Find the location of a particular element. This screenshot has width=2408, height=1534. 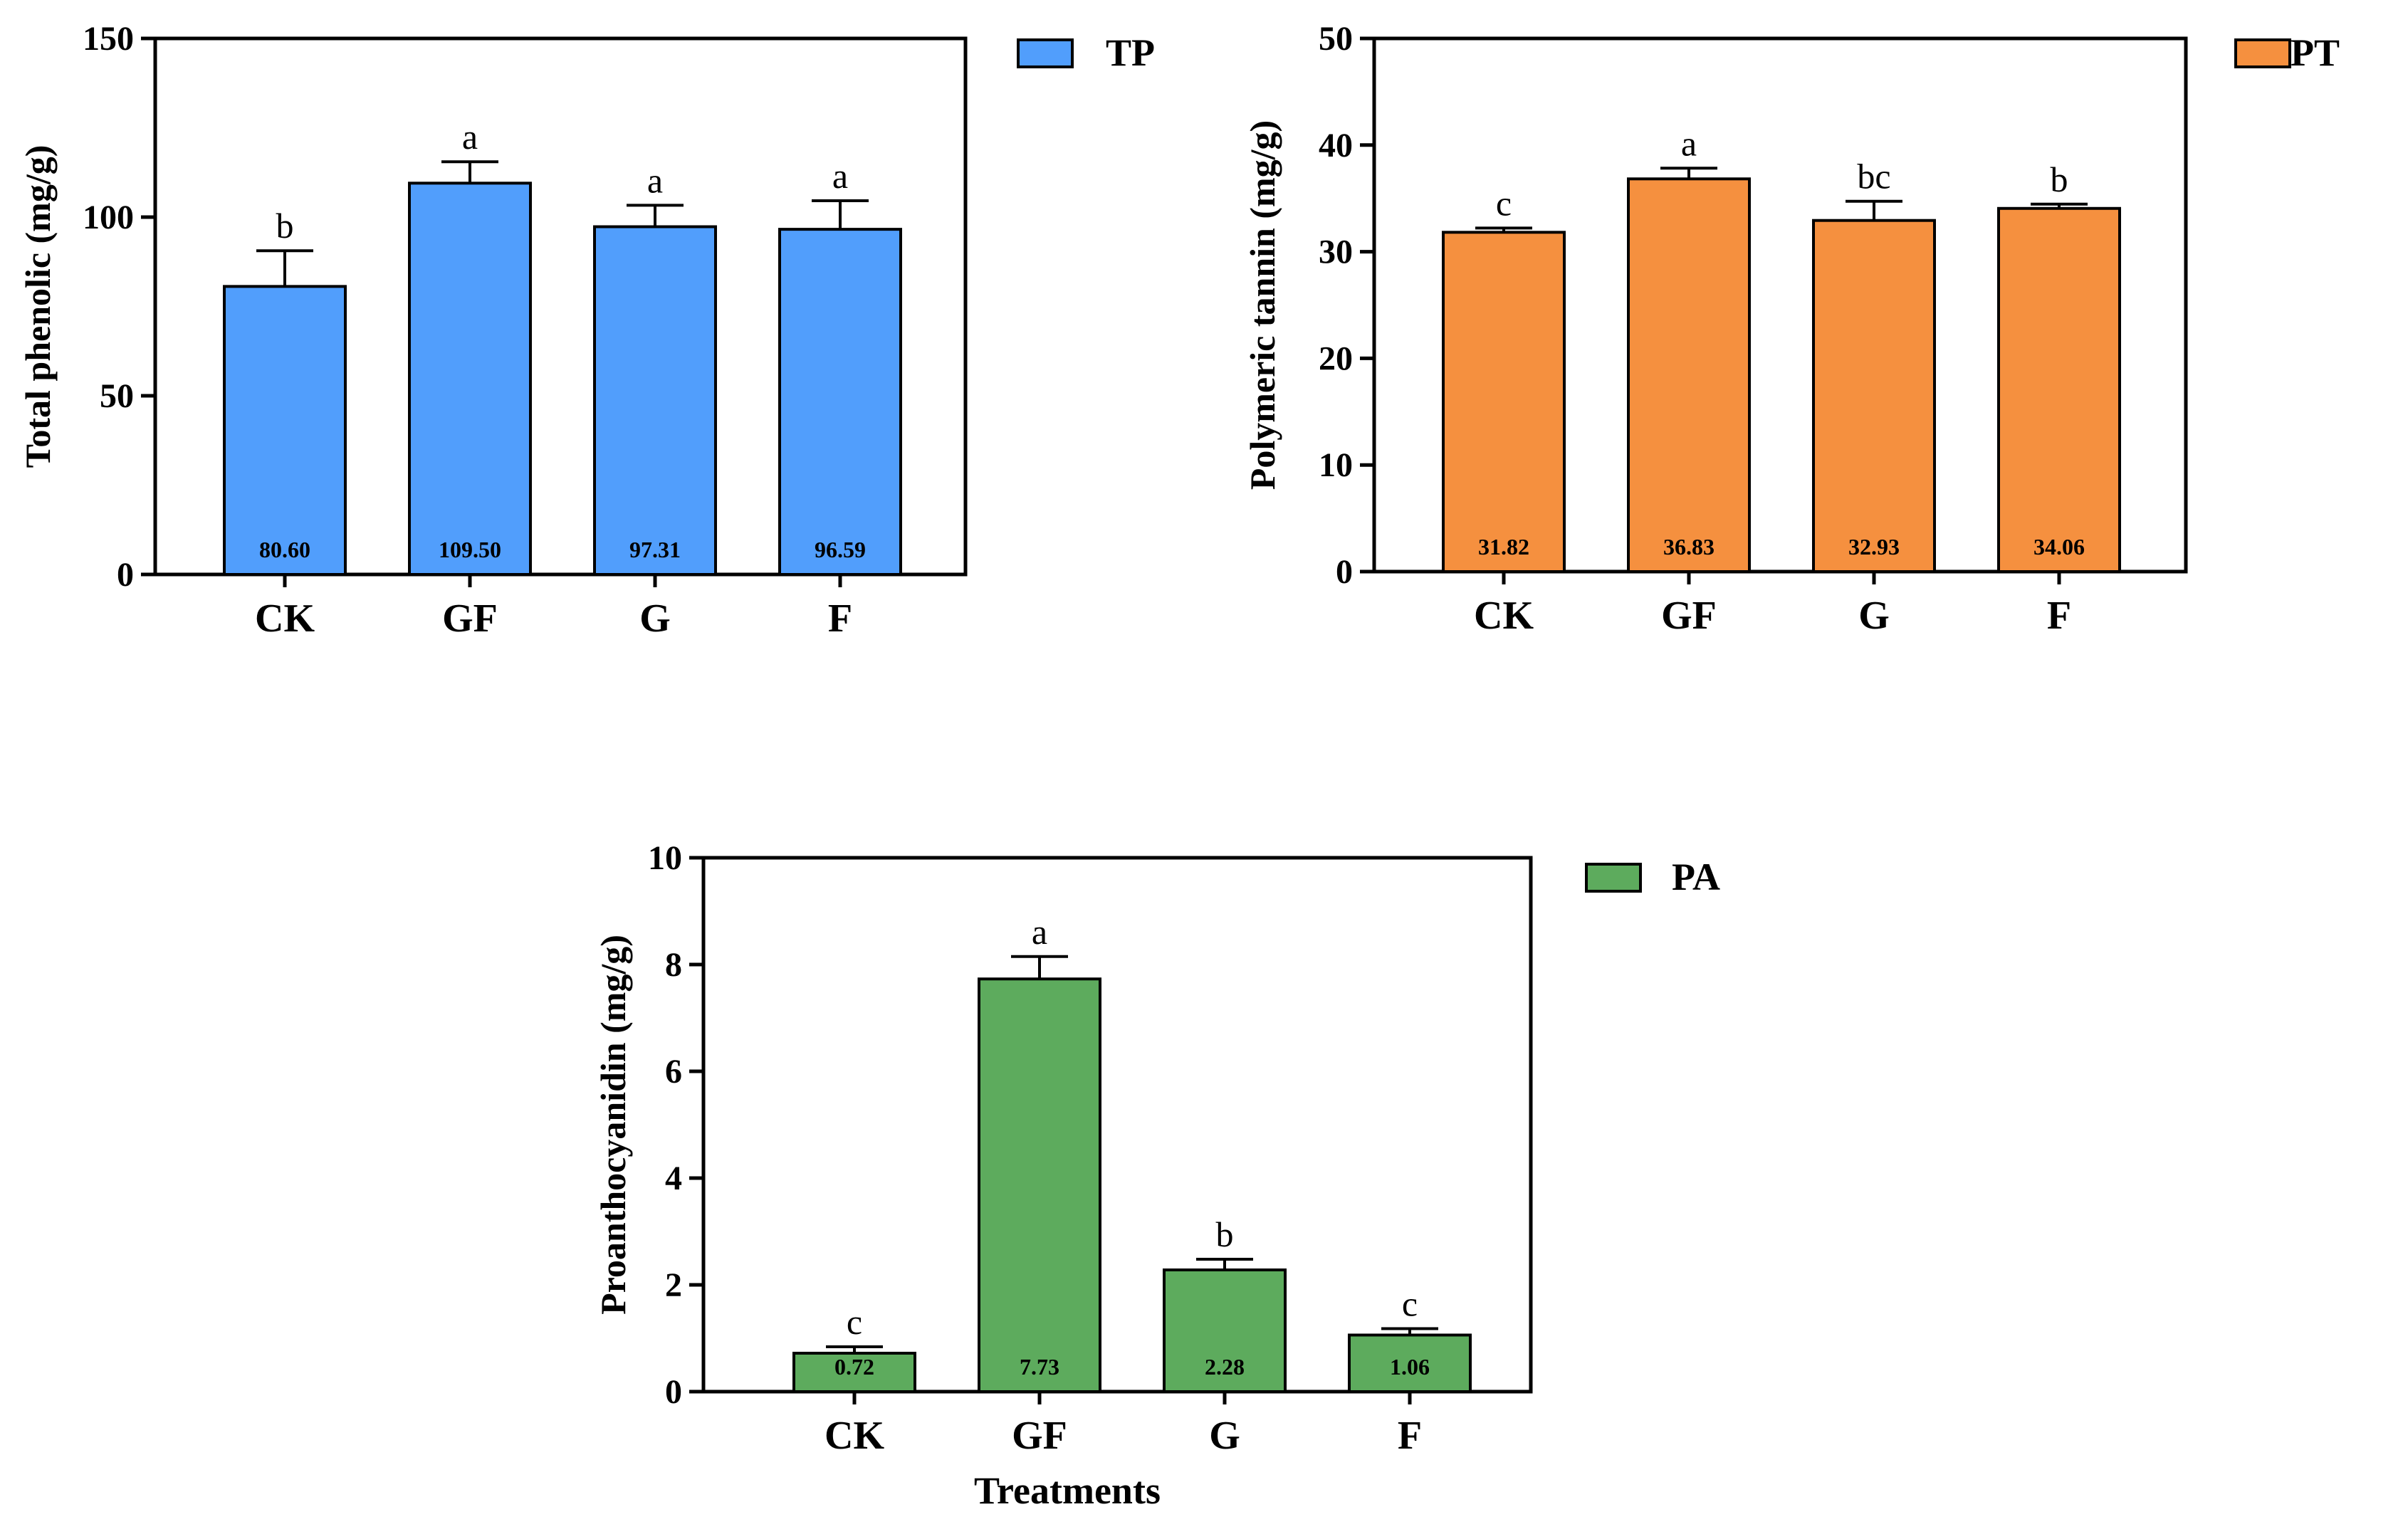

tp-ytick-label: 150 is located at coordinates (108, 39).